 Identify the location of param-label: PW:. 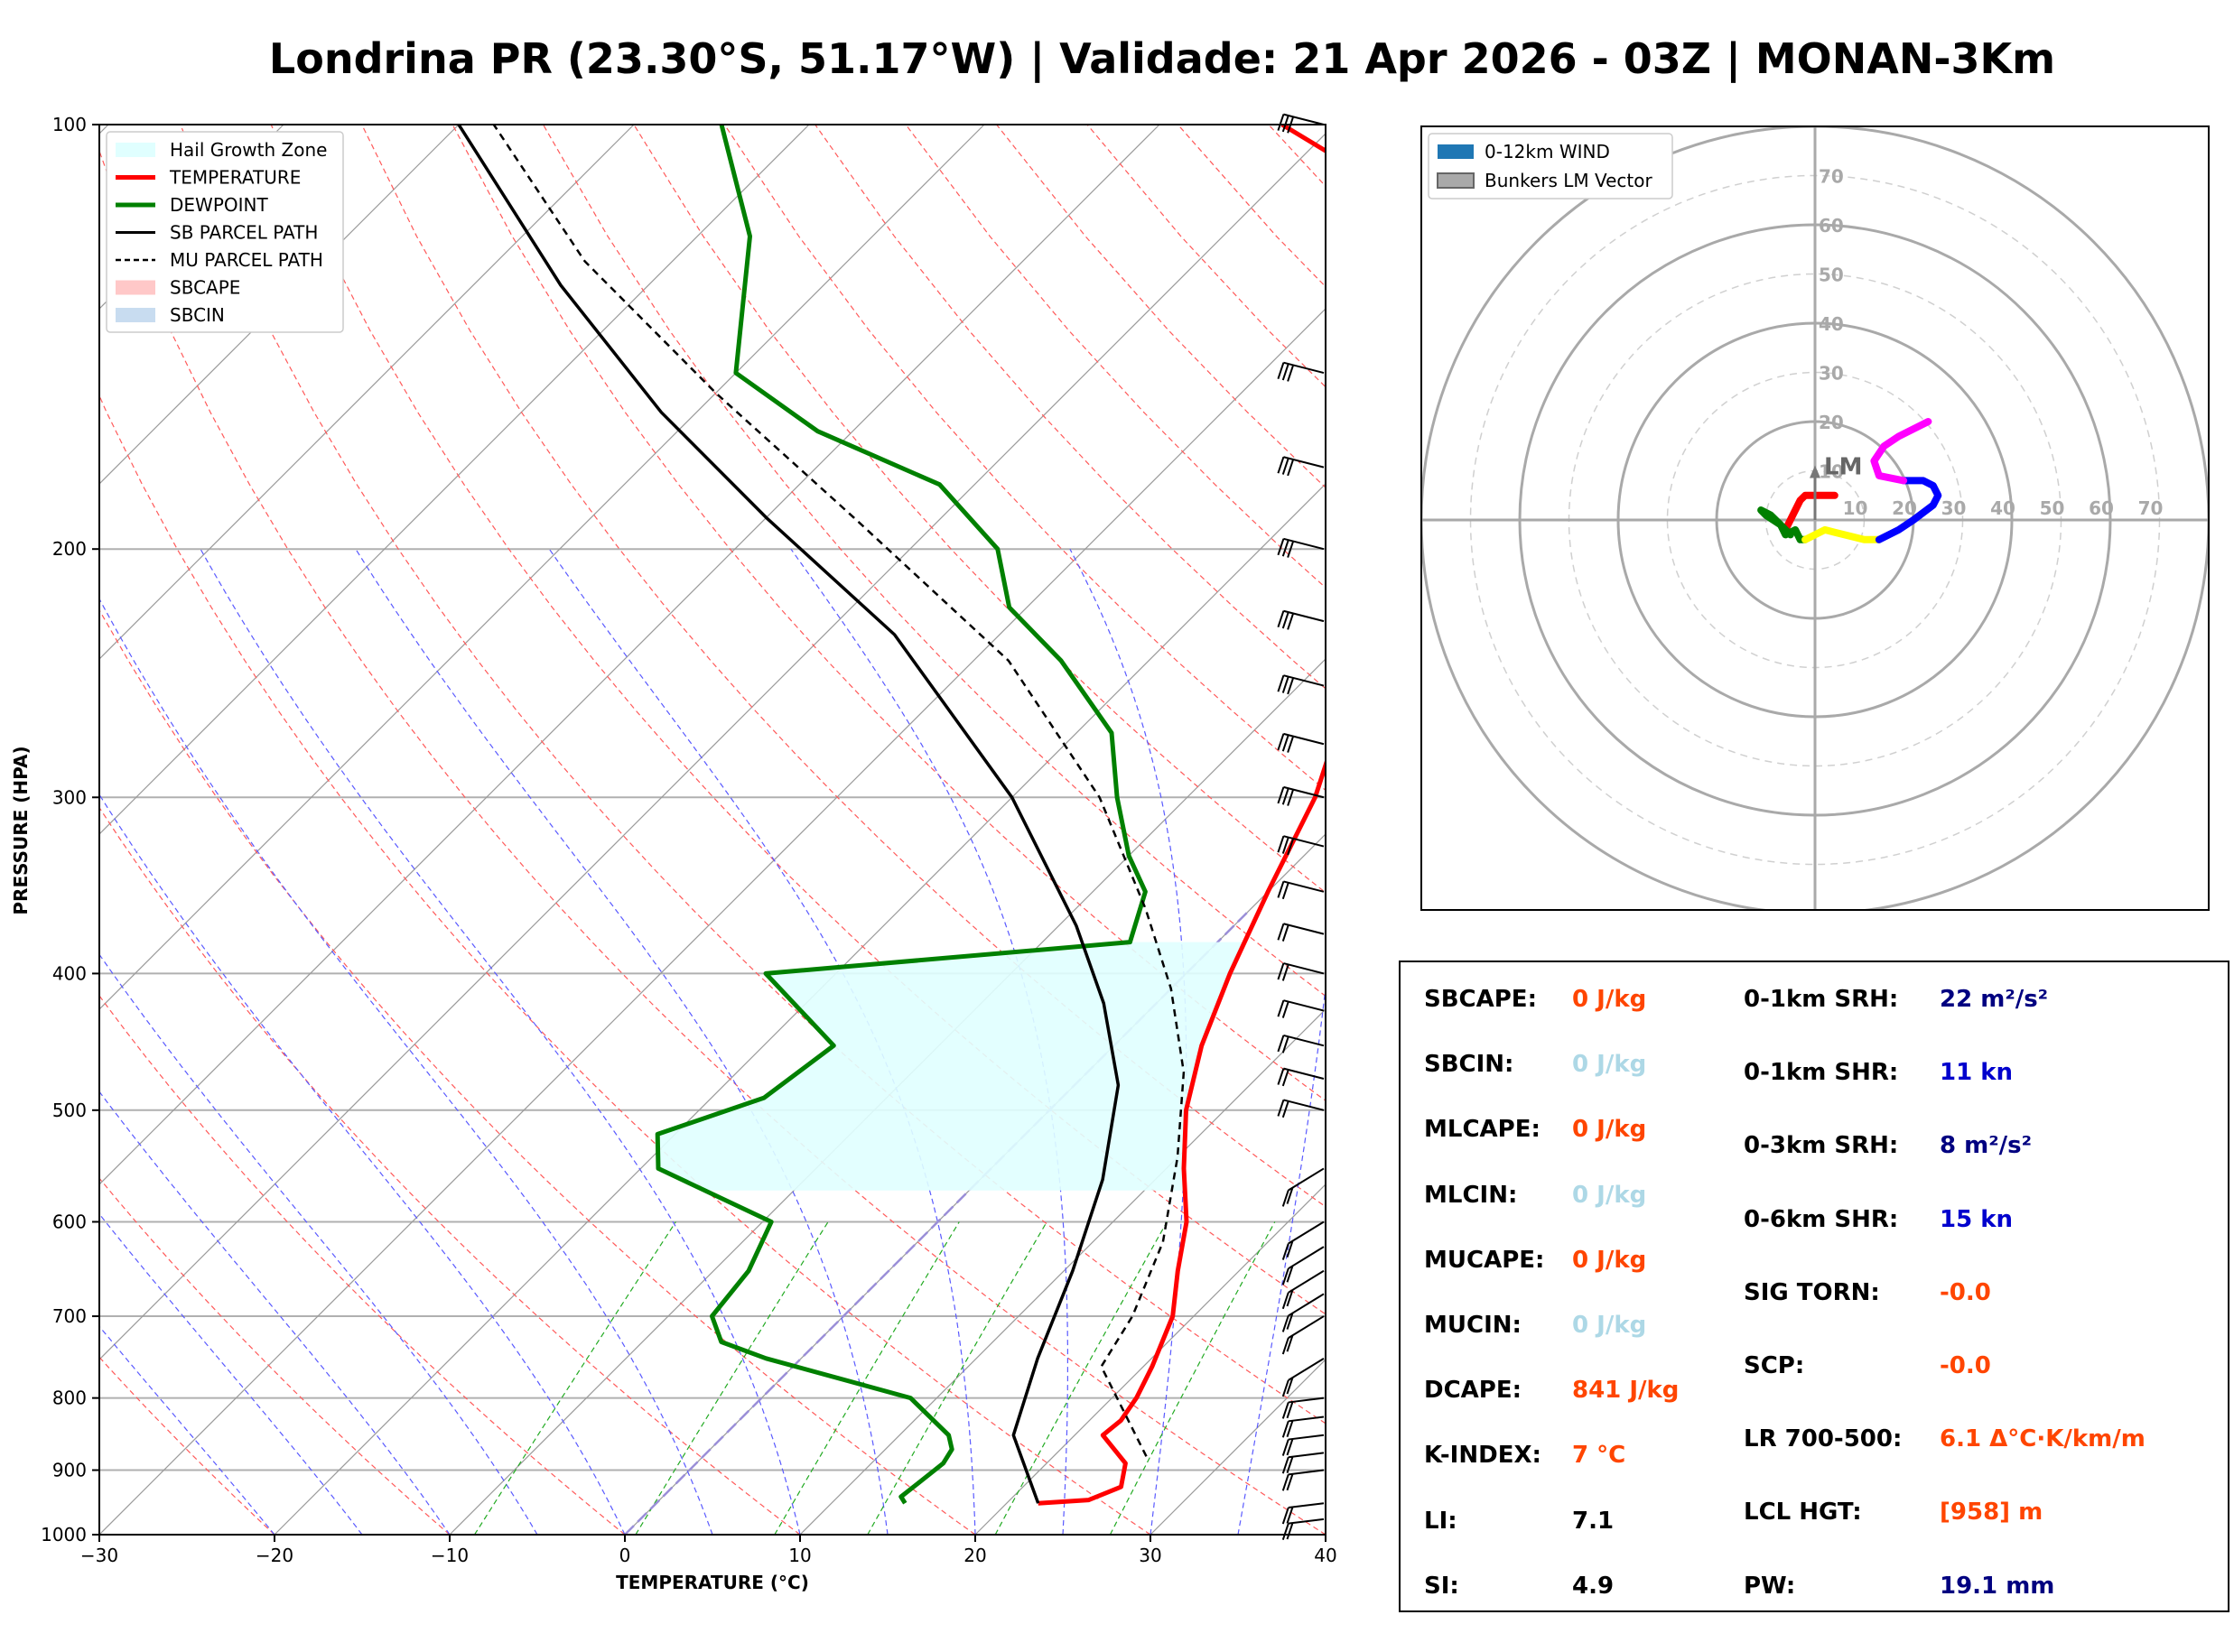
(1770, 1586).